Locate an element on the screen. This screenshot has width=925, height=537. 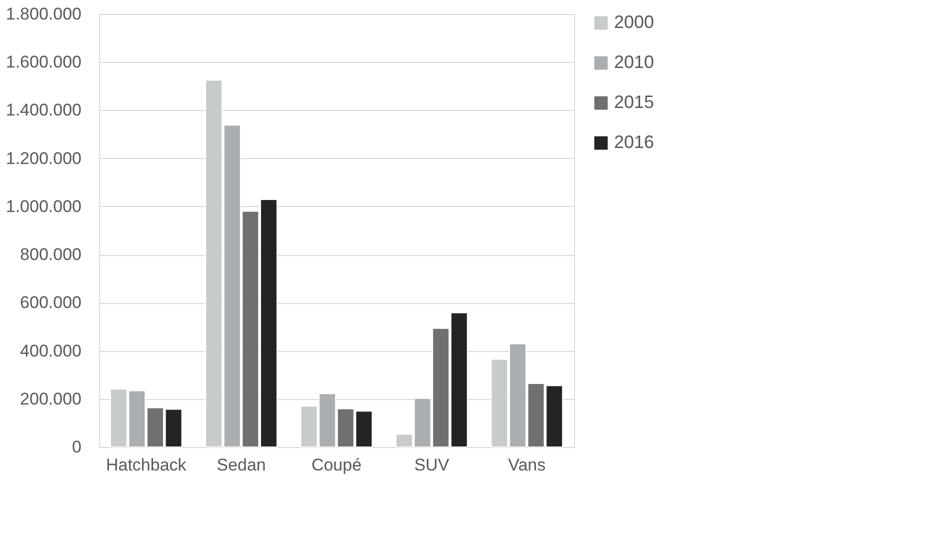
y-tick-label: 400.000 is located at coordinates (51, 350).